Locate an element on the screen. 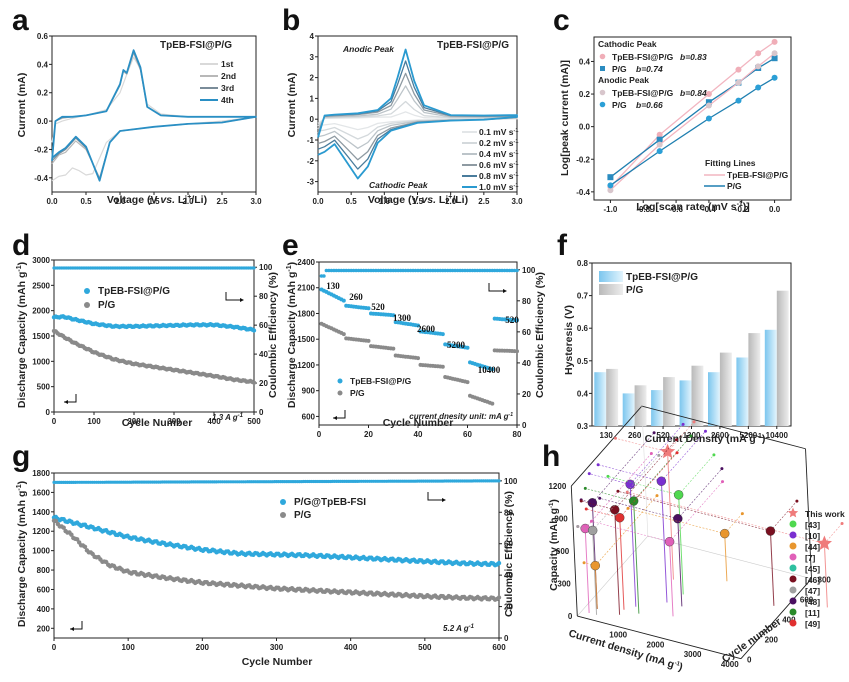  chart-c-xtick-label: -0.8 is located at coordinates (643, 209).